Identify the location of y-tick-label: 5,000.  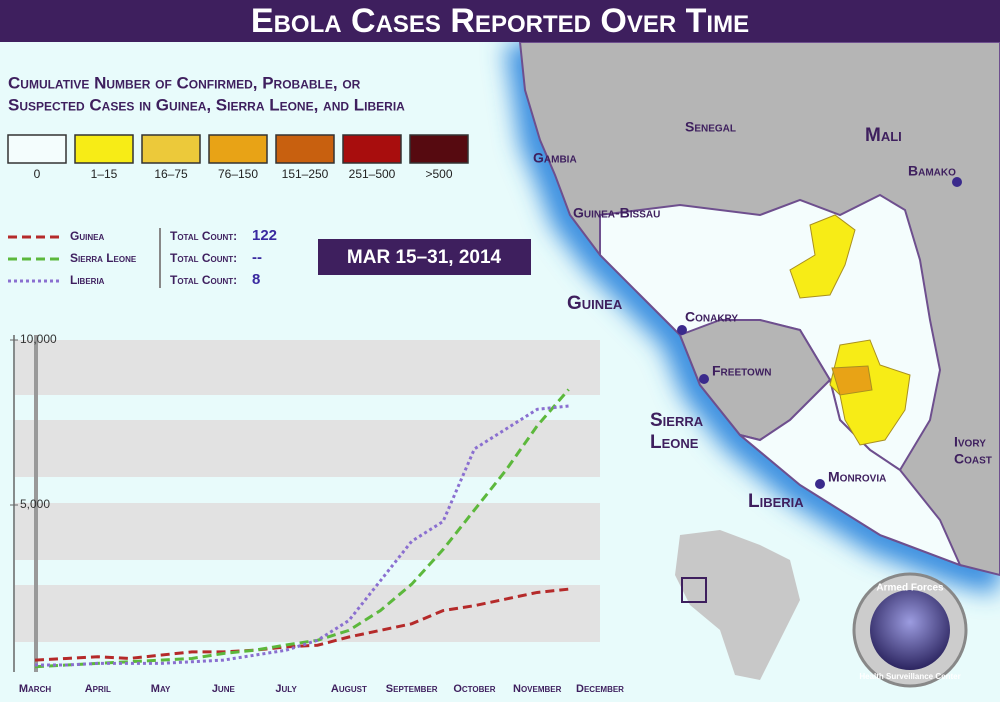
(35, 504).